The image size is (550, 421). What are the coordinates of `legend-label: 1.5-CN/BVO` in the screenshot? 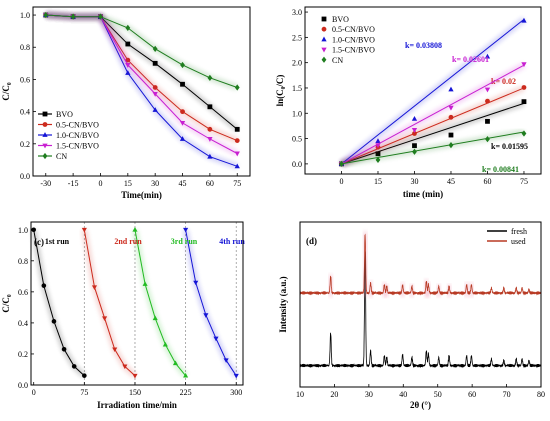 It's located at (77, 146).